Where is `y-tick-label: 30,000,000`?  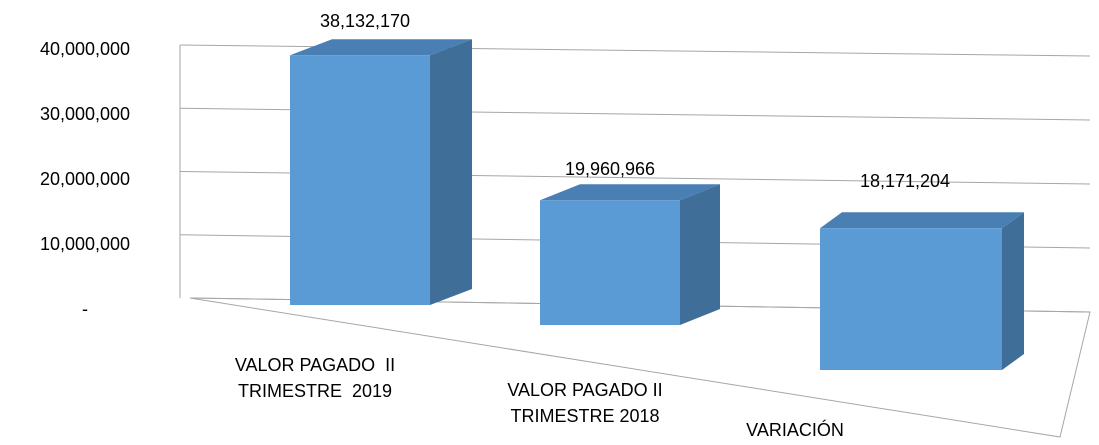
y-tick-label: 30,000,000 is located at coordinates (85, 114).